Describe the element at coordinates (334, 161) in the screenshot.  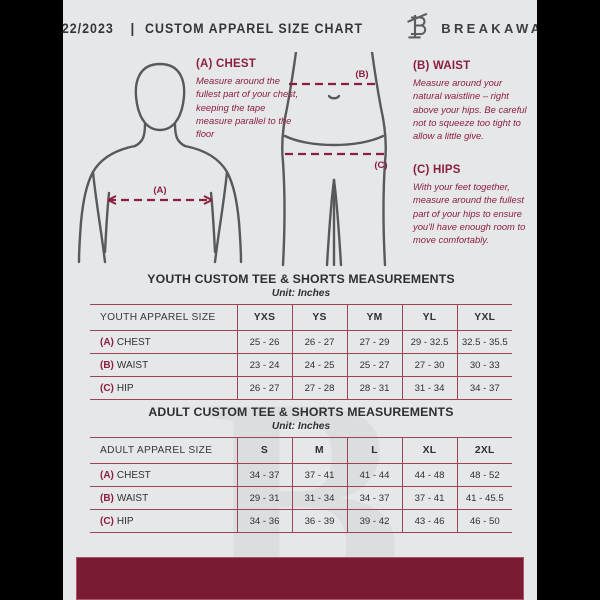
I see `lower-body-hips-figure-icon: (B) (C)` at that location.